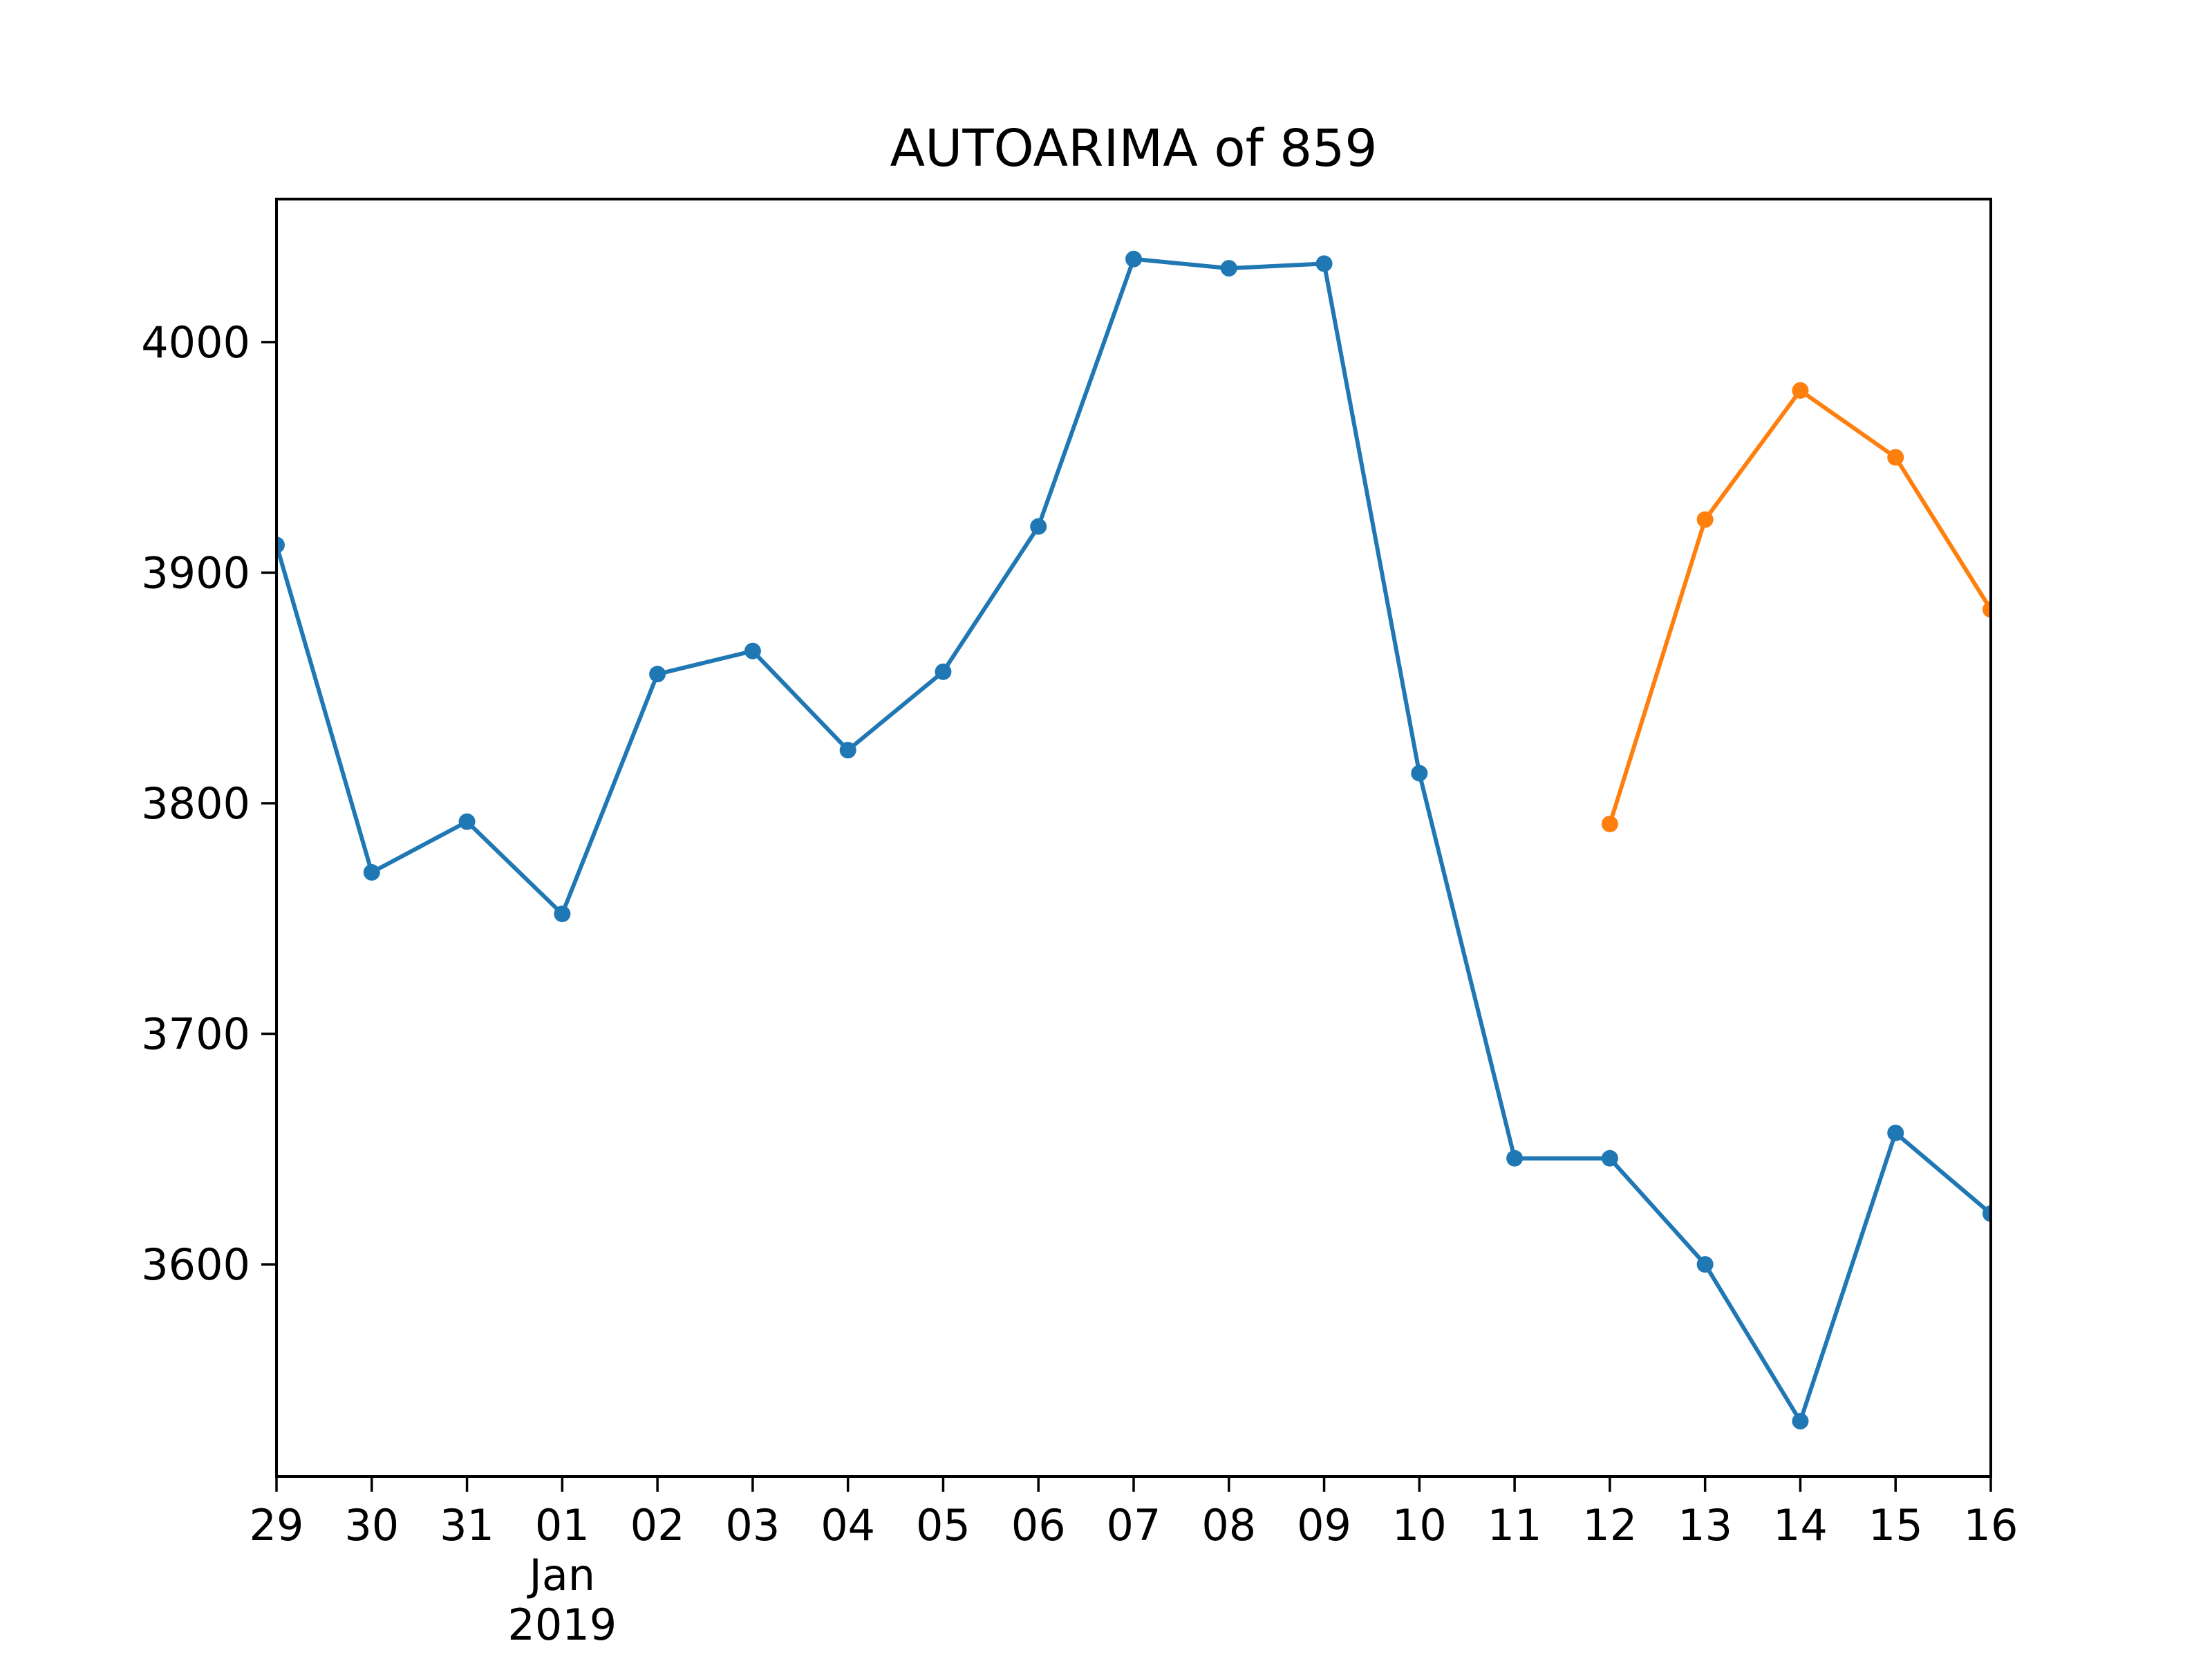 This screenshot has width=2212, height=1659. What do you see at coordinates (562, 1525) in the screenshot?
I see `x-tick-label: 01` at bounding box center [562, 1525].